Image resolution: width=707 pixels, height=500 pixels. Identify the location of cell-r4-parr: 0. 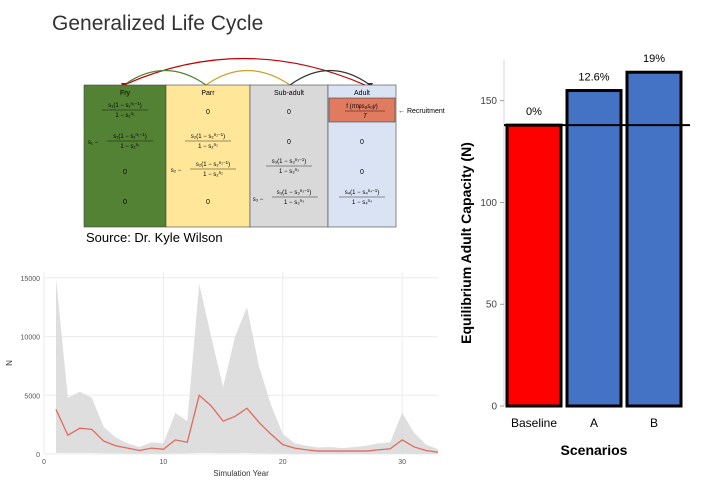
(208, 202).